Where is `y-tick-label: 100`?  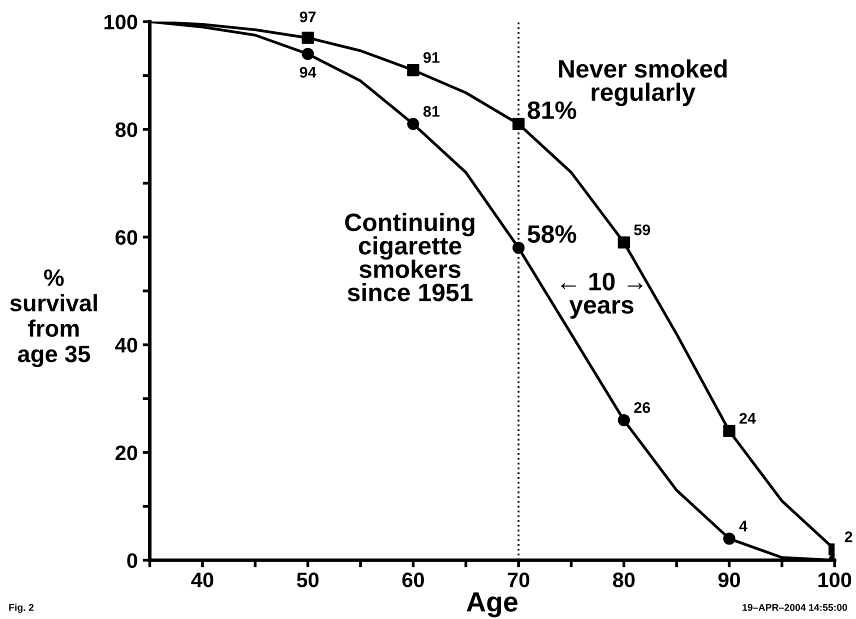
y-tick-label: 100 is located at coordinates (121, 22).